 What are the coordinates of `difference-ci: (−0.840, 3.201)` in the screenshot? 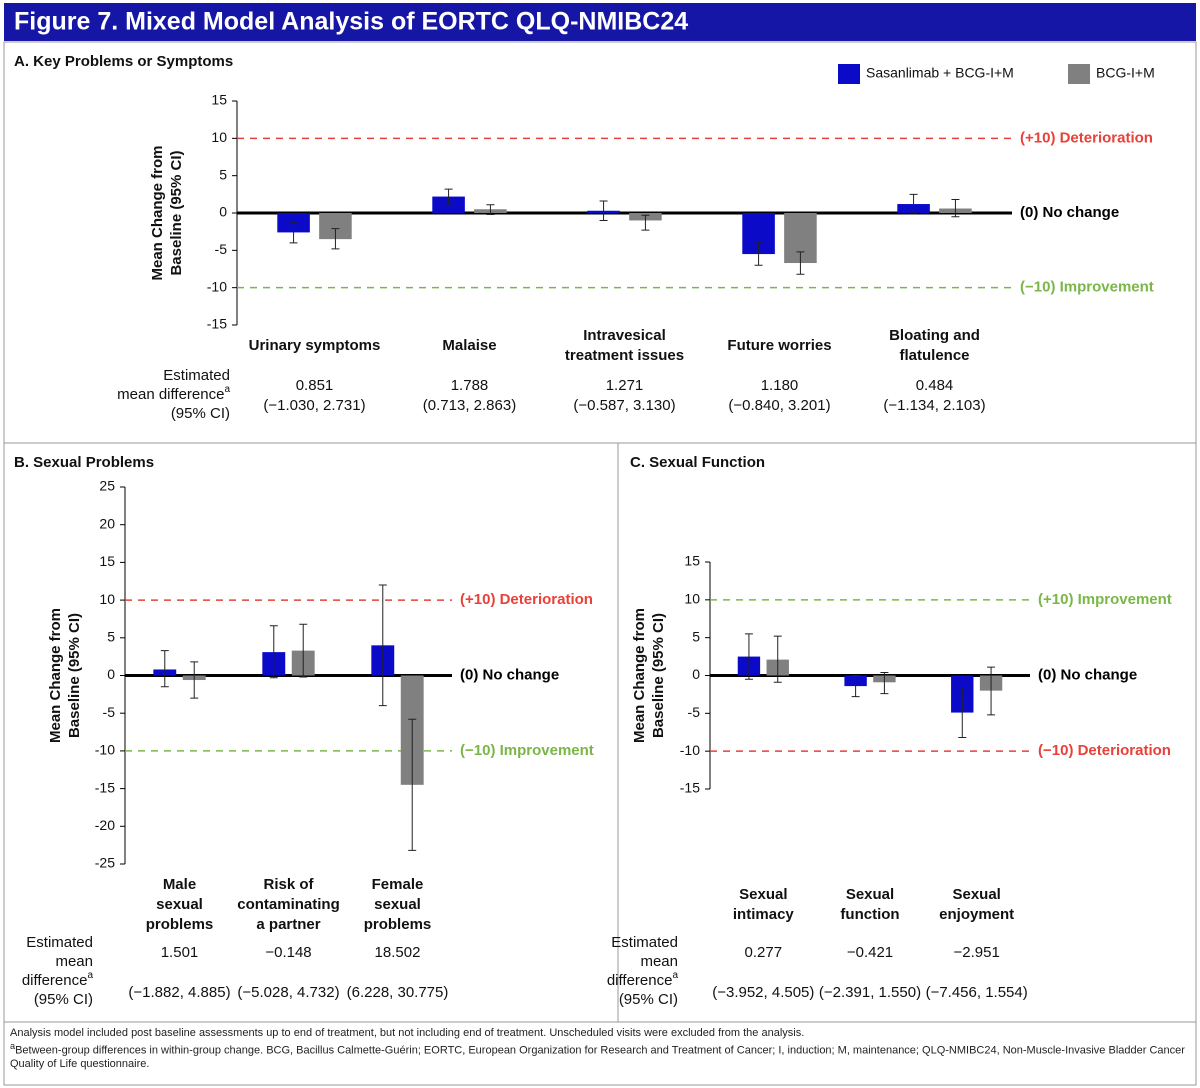 It's located at (779, 405).